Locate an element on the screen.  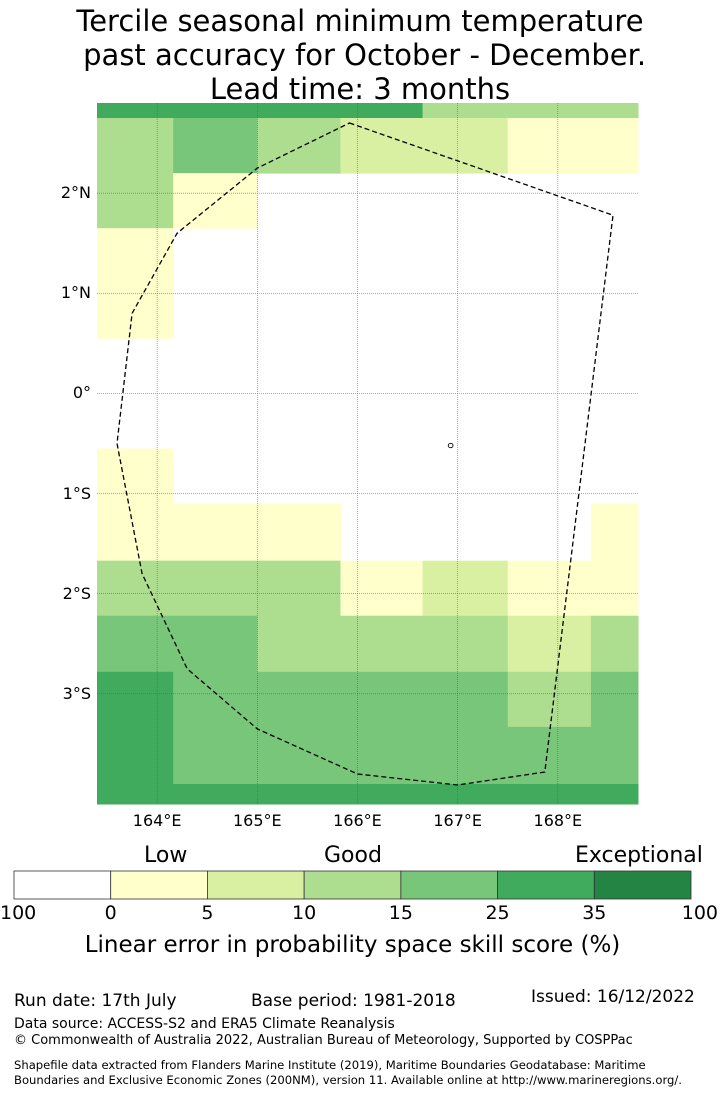
colorbar-category-exceptional: Exceptional is located at coordinates (639, 855).